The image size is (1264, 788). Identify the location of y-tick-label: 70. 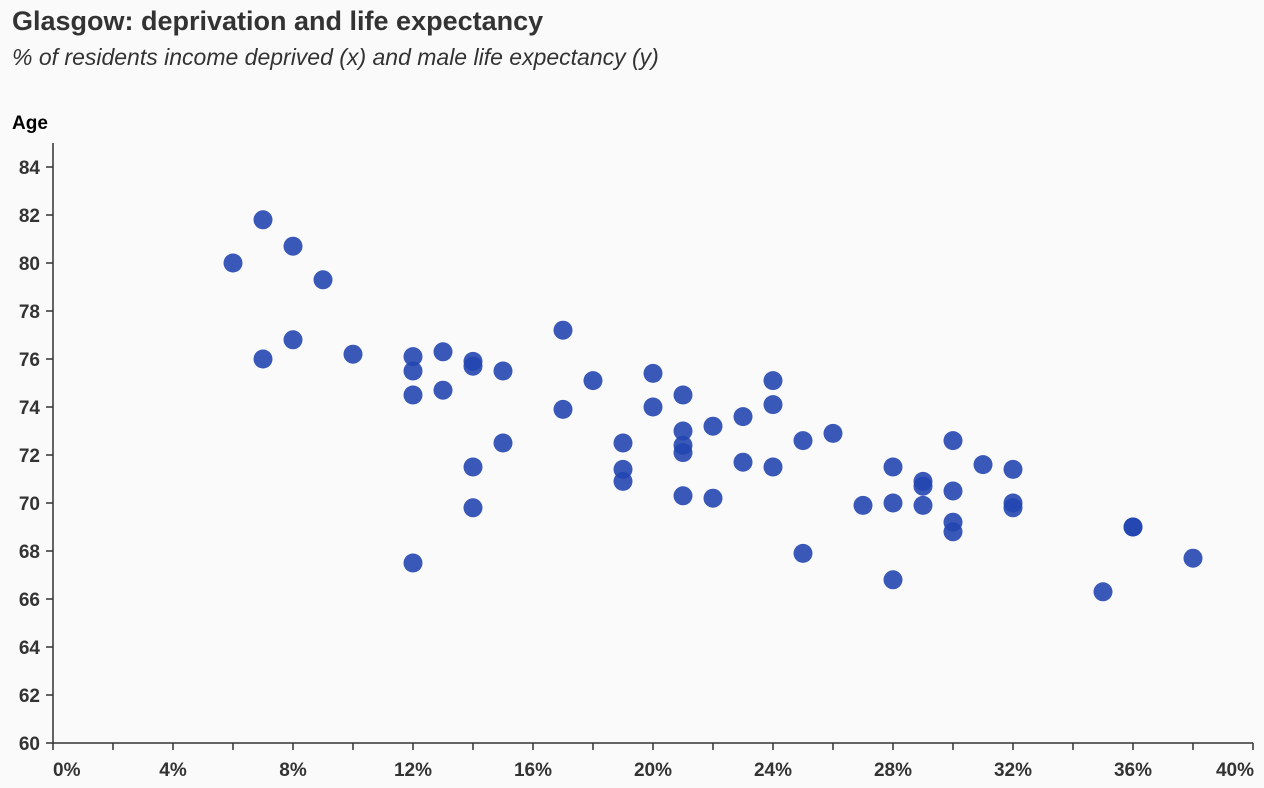
(29, 504).